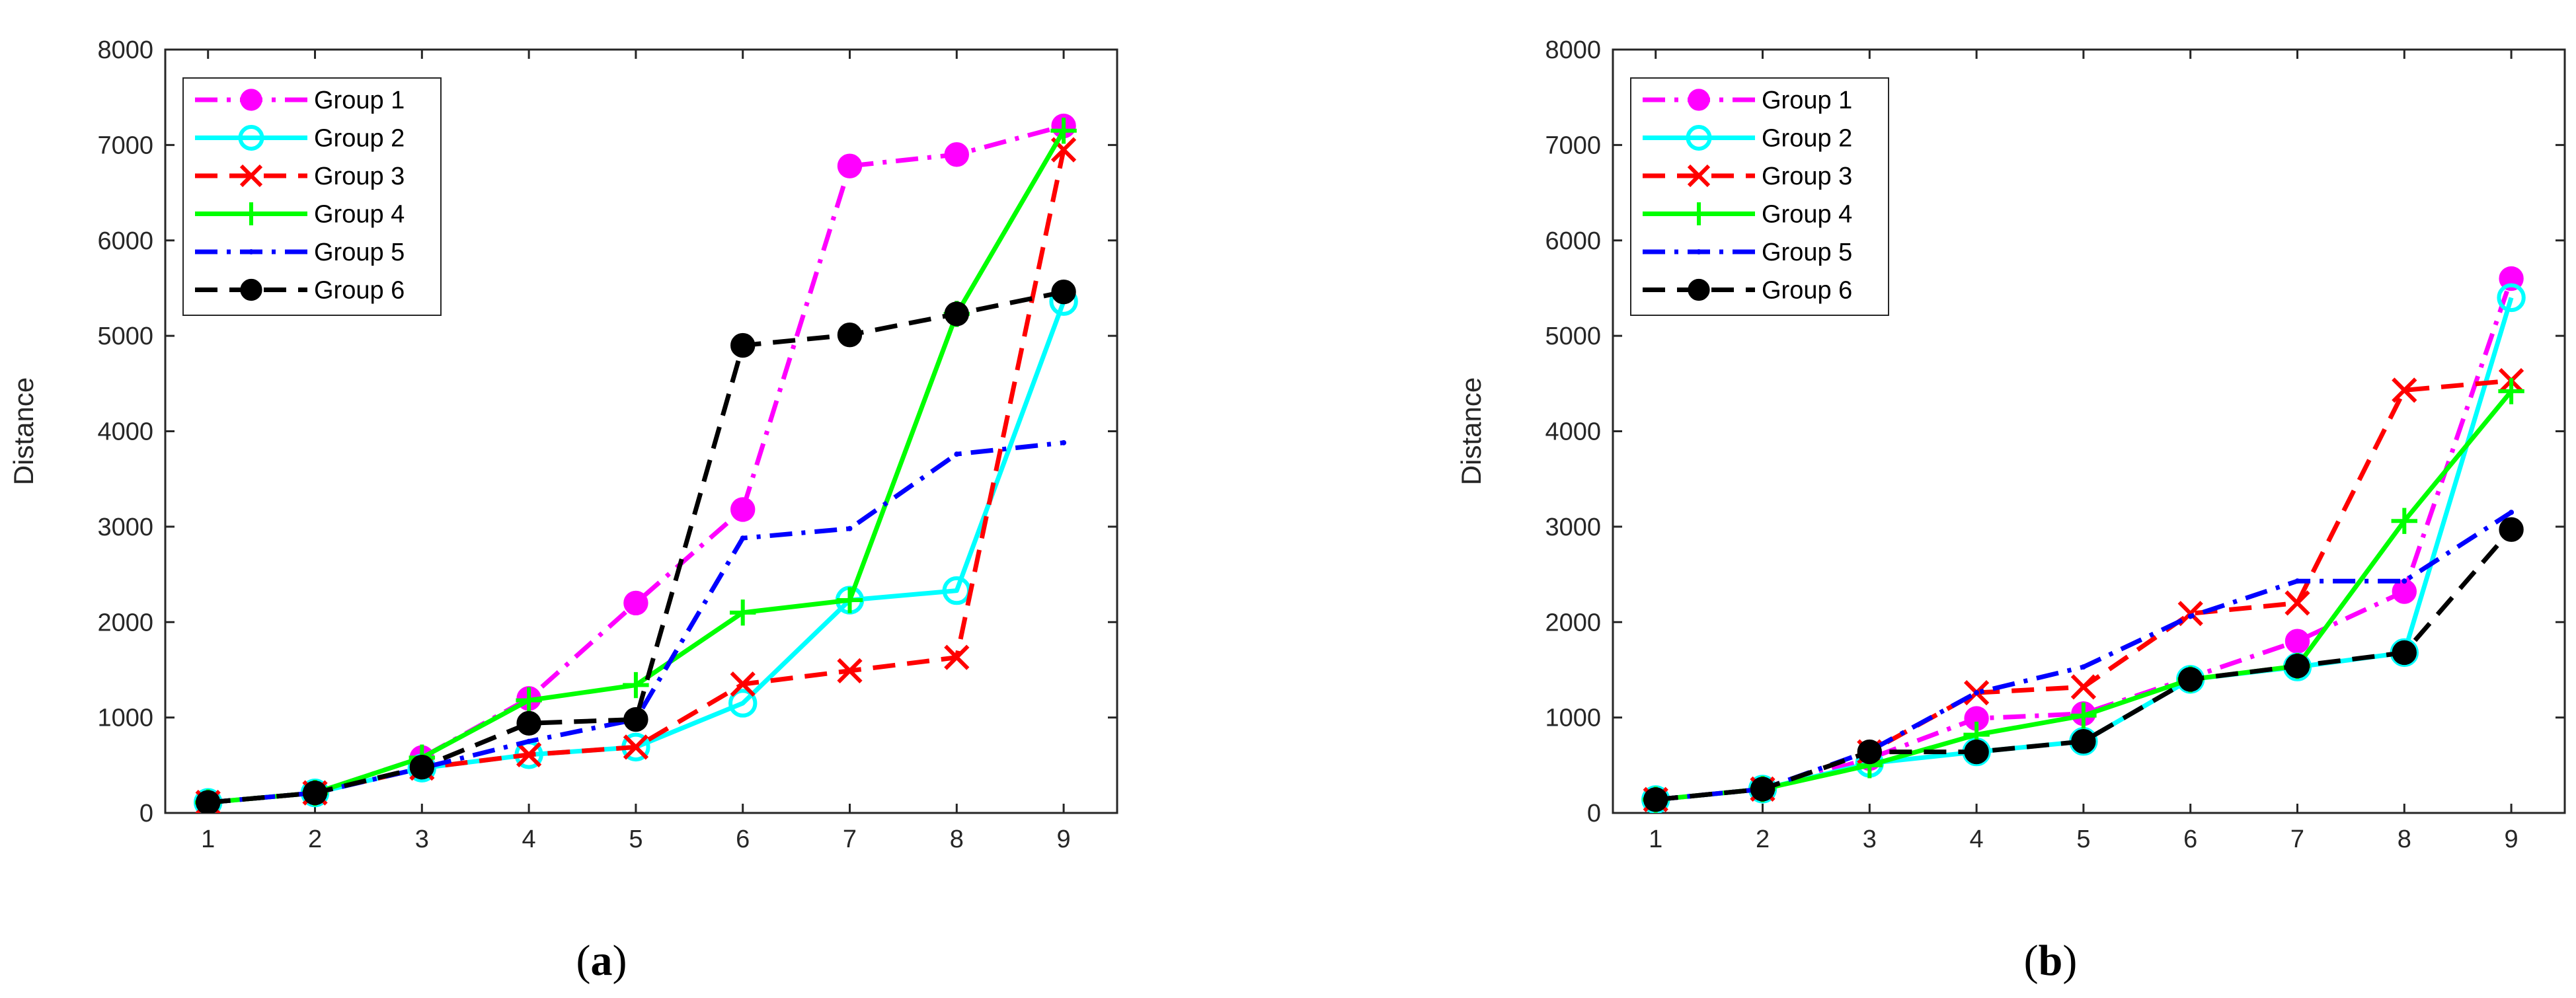 This screenshot has height=998, width=2576. I want to click on legend-label-a-4: Group 4, so click(359, 215).